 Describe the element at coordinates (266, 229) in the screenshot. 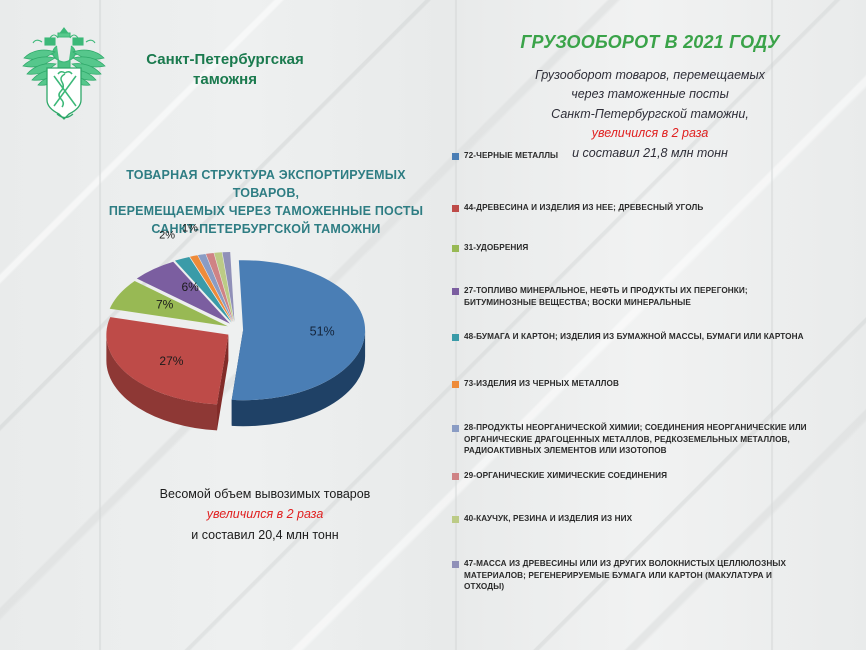

I see `chart-title-line3: САНКТ-ПЕТЕРБУРГСКОЙ ТАМОЖНИ` at that location.